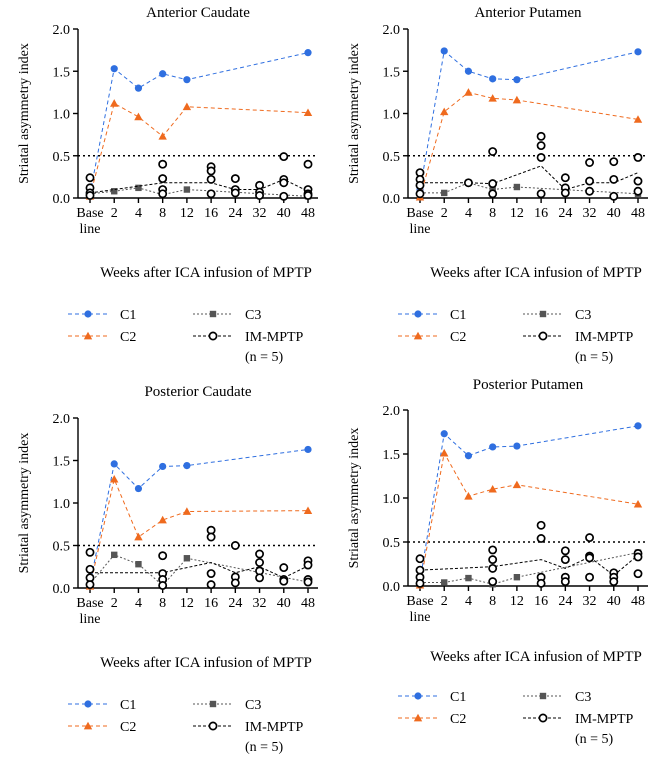  I want to click on y-tick-label: 2.0, so click(62, 419).